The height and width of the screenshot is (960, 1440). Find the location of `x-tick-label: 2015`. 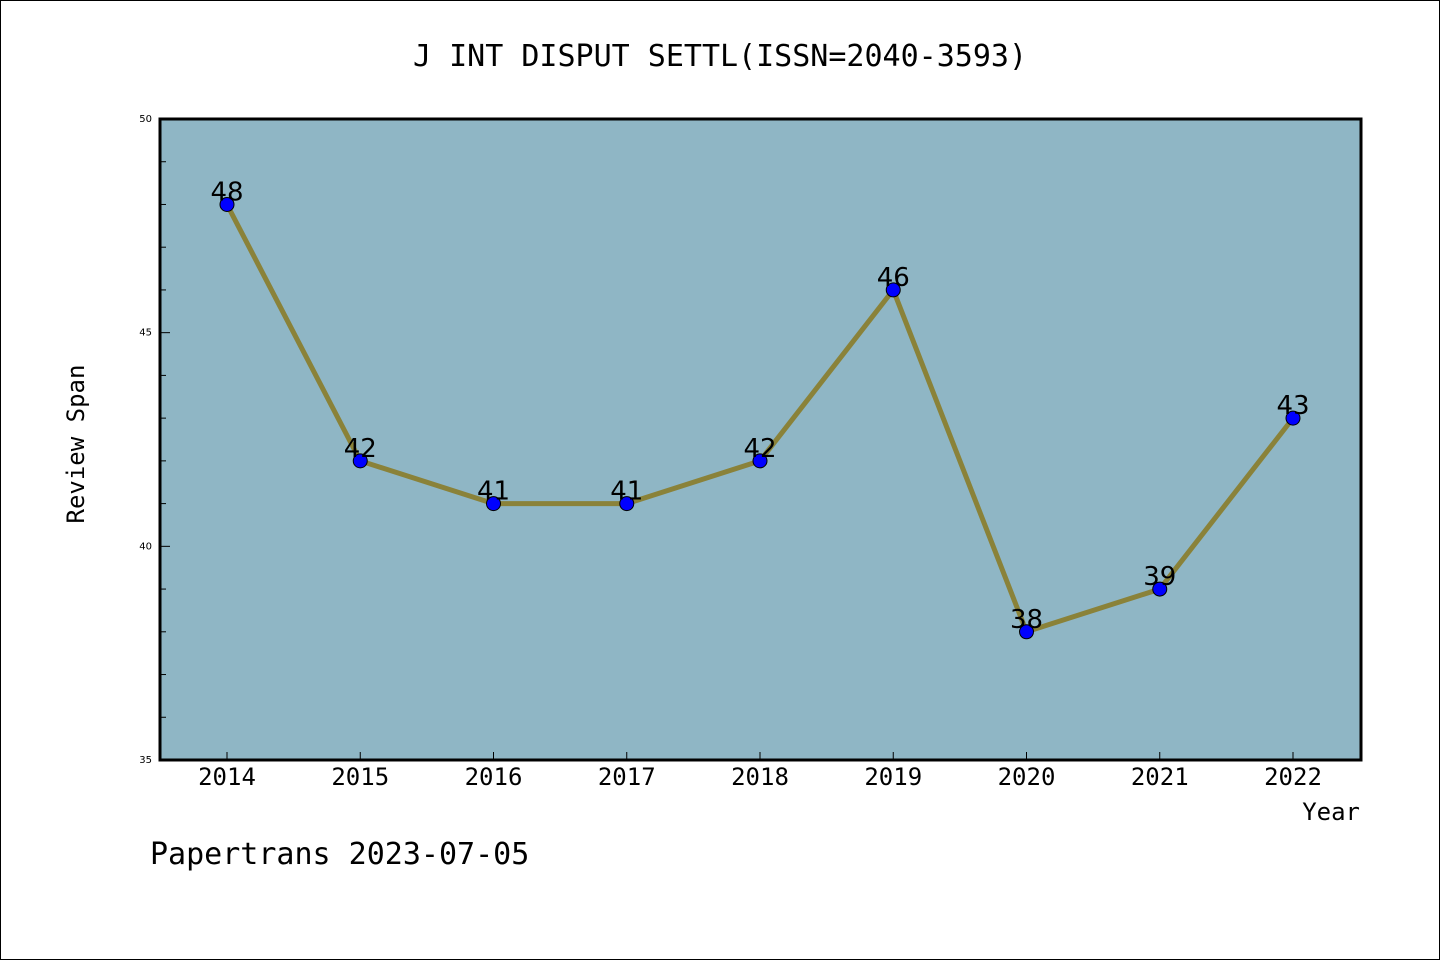

x-tick-label: 2015 is located at coordinates (360, 777).